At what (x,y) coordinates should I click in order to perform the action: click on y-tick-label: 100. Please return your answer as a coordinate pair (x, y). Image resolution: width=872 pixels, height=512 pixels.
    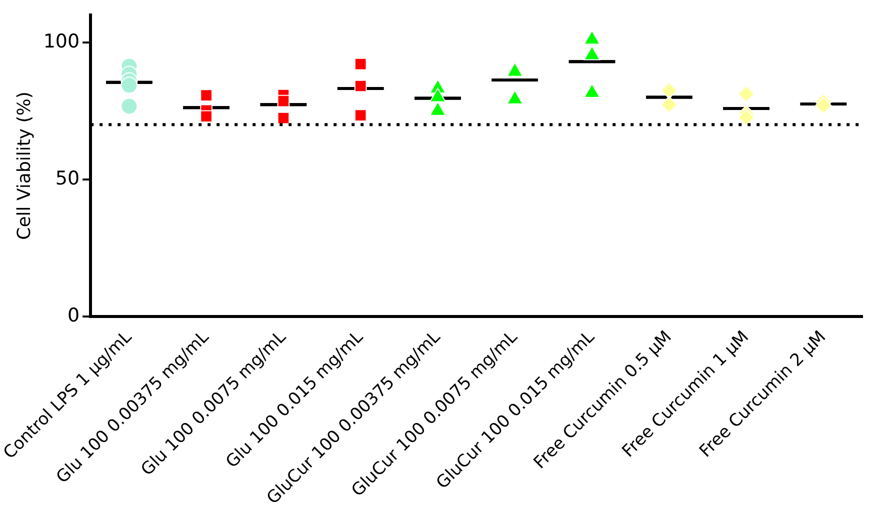
    Looking at the image, I should click on (61, 41).